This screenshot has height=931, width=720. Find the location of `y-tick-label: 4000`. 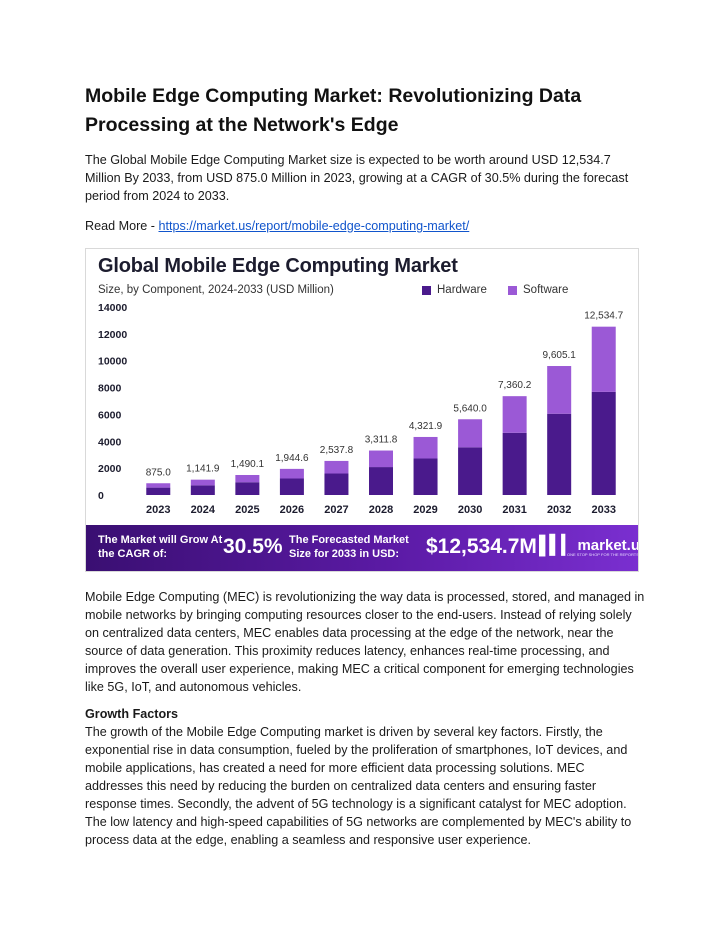

y-tick-label: 4000 is located at coordinates (110, 442).